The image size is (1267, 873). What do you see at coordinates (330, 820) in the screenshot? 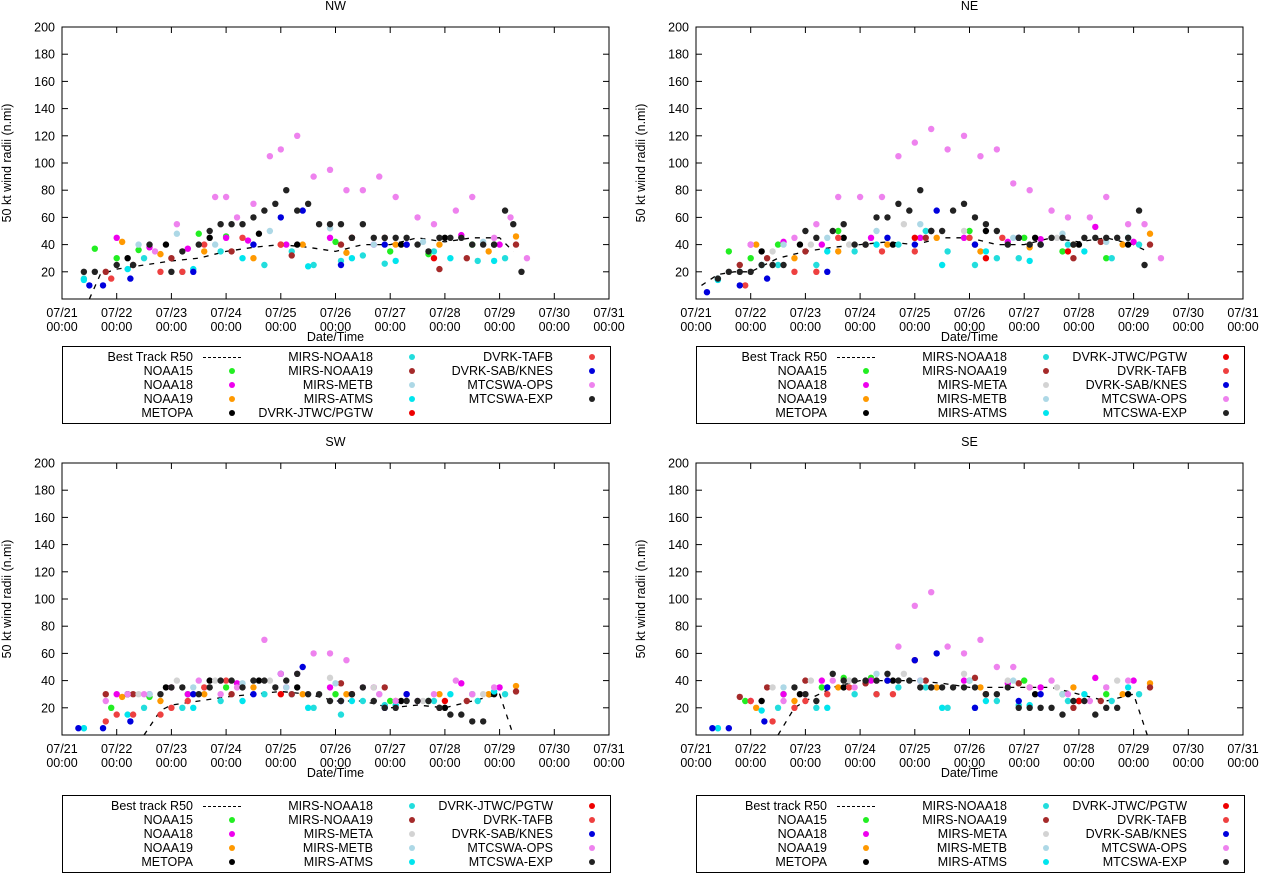
I see `legend-label: MIRS-NOAA19` at bounding box center [330, 820].